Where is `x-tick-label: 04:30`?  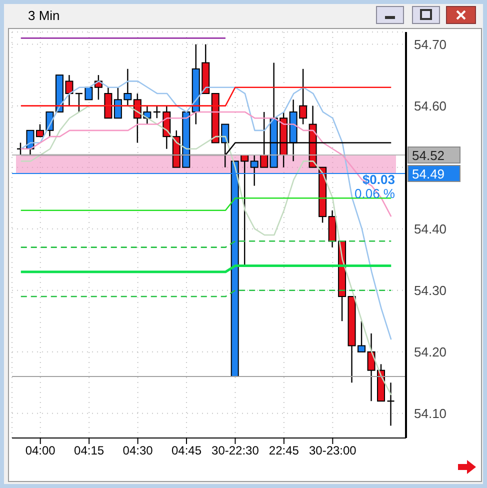
x-tick-label: 04:30 is located at coordinates (138, 451).